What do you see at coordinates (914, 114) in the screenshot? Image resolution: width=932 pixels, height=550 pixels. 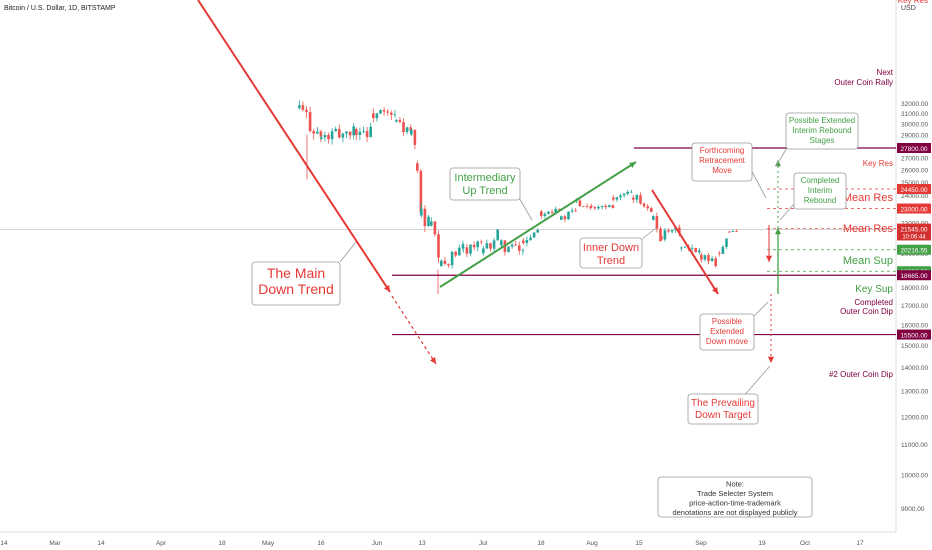 I see `y-tick-label: 31000.00` at bounding box center [914, 114].